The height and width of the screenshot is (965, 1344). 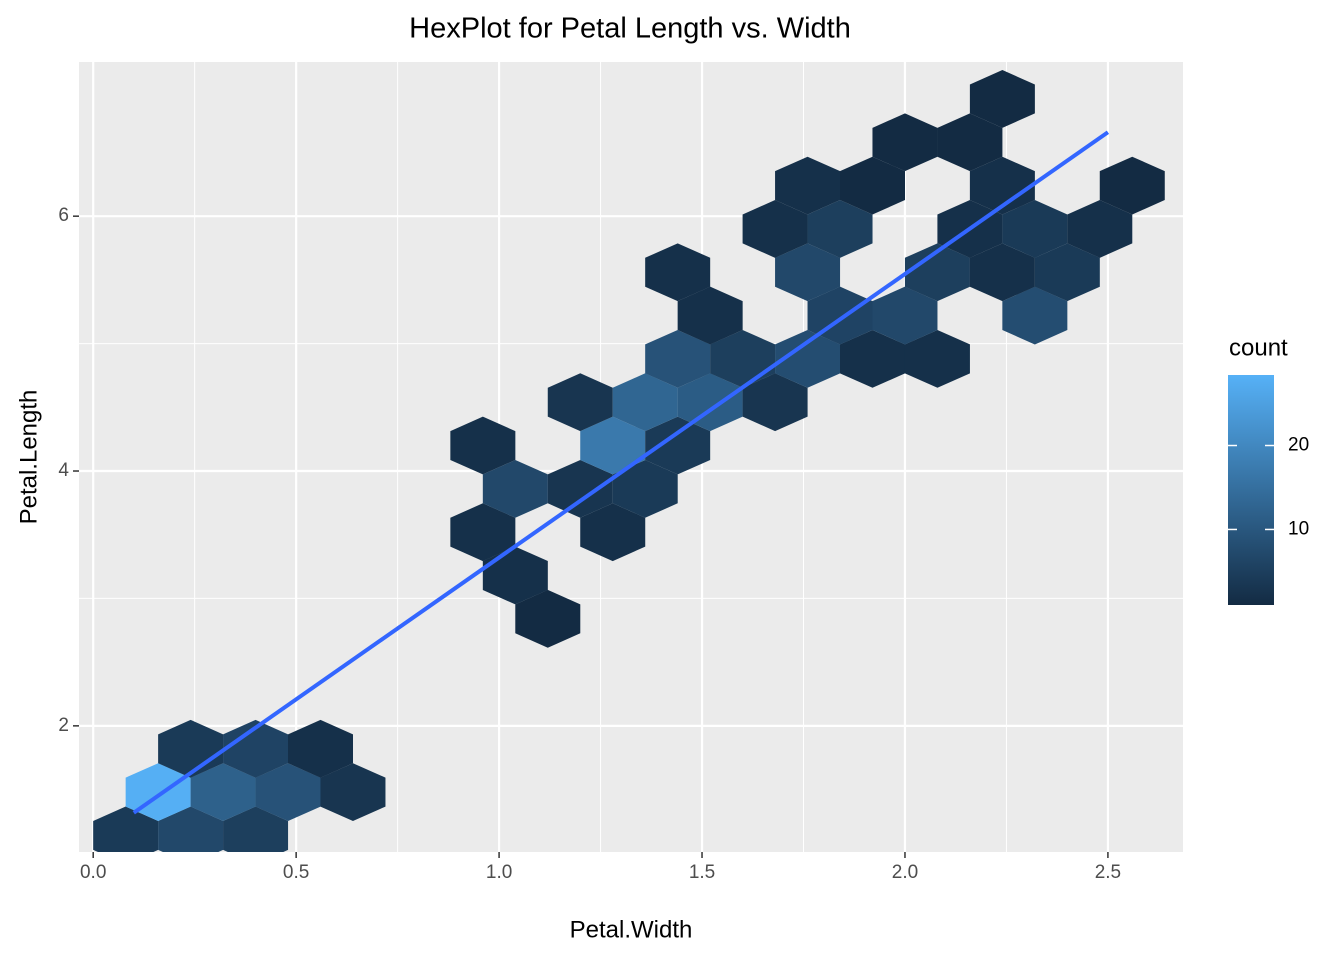 What do you see at coordinates (1258, 347) in the screenshot?
I see `legend-title: count` at bounding box center [1258, 347].